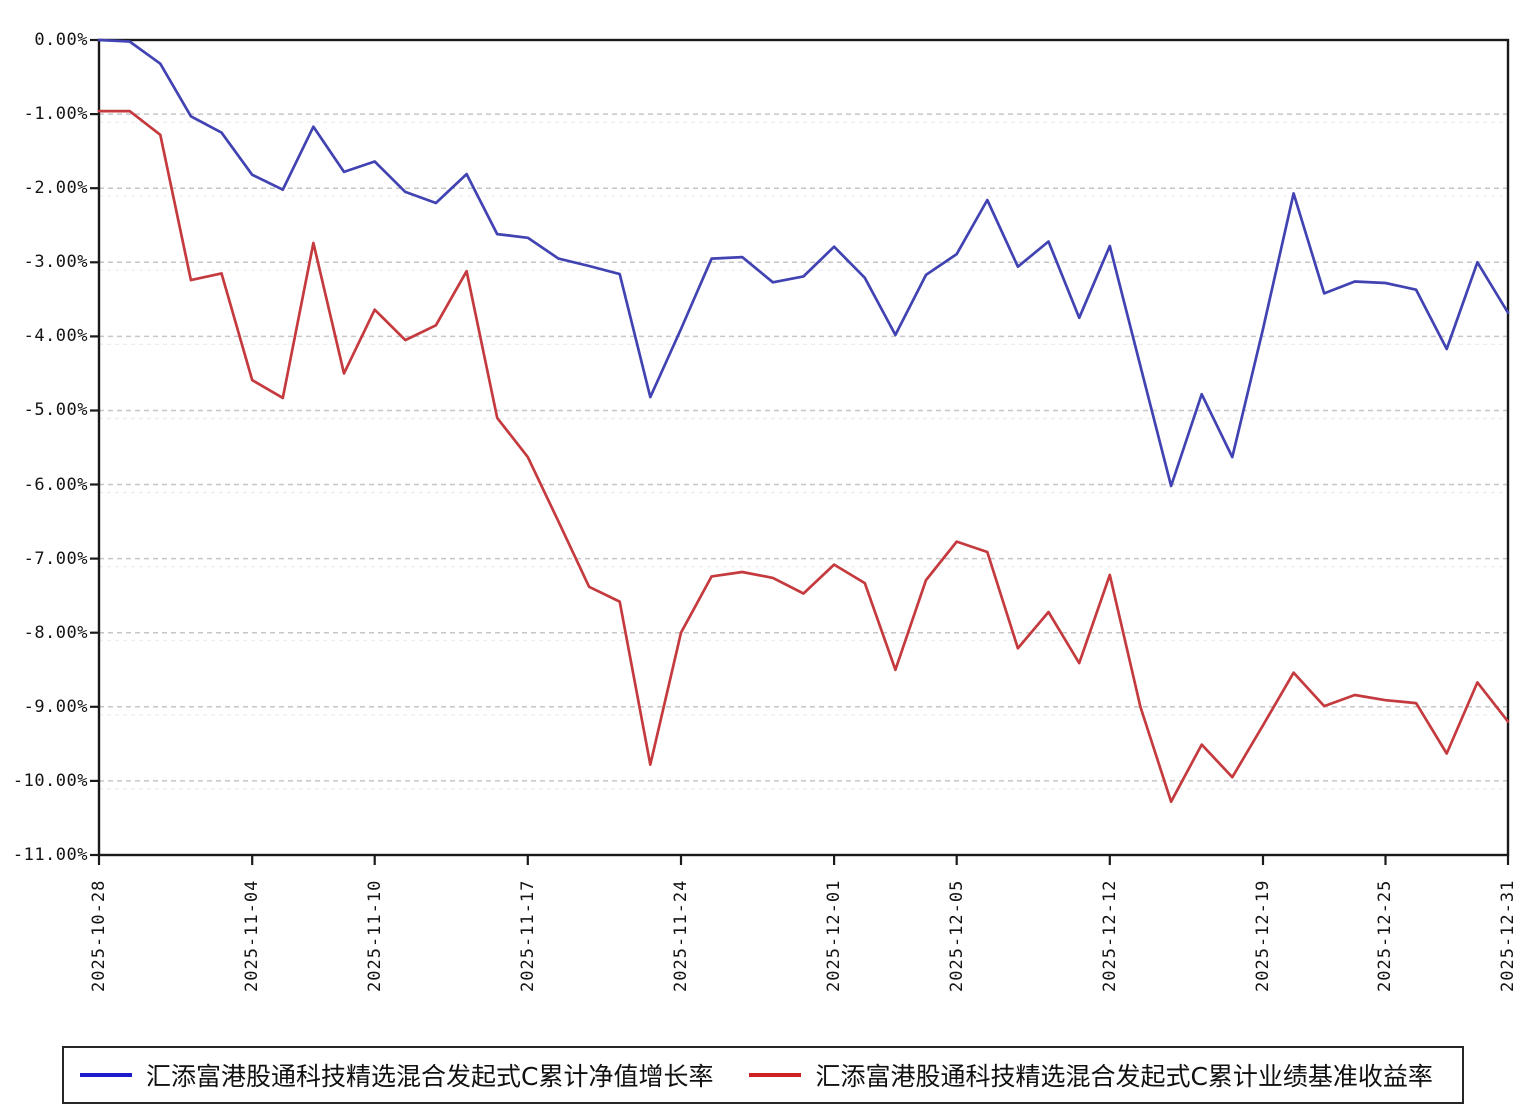 This screenshot has width=1527, height=1113. Describe the element at coordinates (55, 706) in the screenshot. I see `y-axis-label: -9.00%` at that location.